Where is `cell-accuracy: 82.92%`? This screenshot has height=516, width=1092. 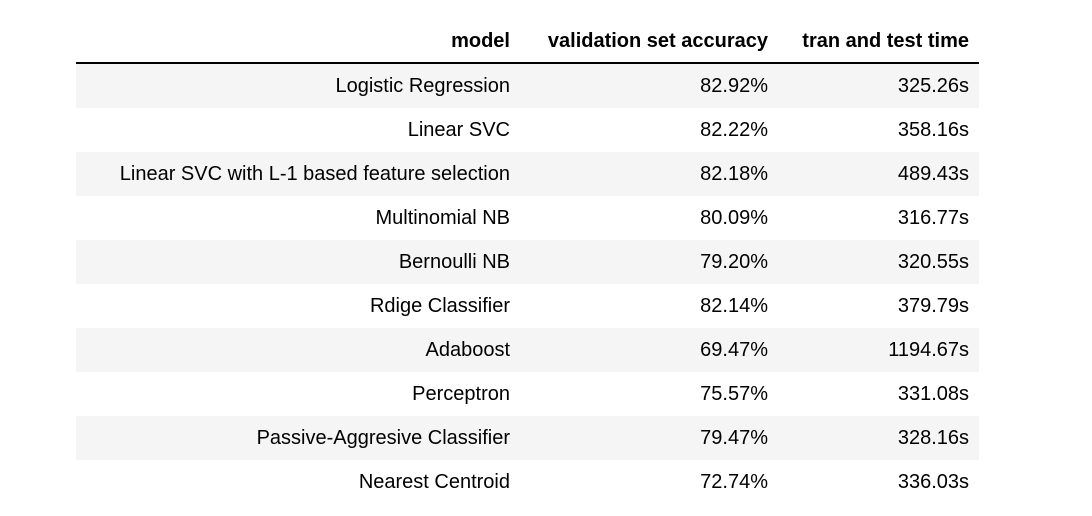 cell-accuracy: 82.92% is located at coordinates (649, 85).